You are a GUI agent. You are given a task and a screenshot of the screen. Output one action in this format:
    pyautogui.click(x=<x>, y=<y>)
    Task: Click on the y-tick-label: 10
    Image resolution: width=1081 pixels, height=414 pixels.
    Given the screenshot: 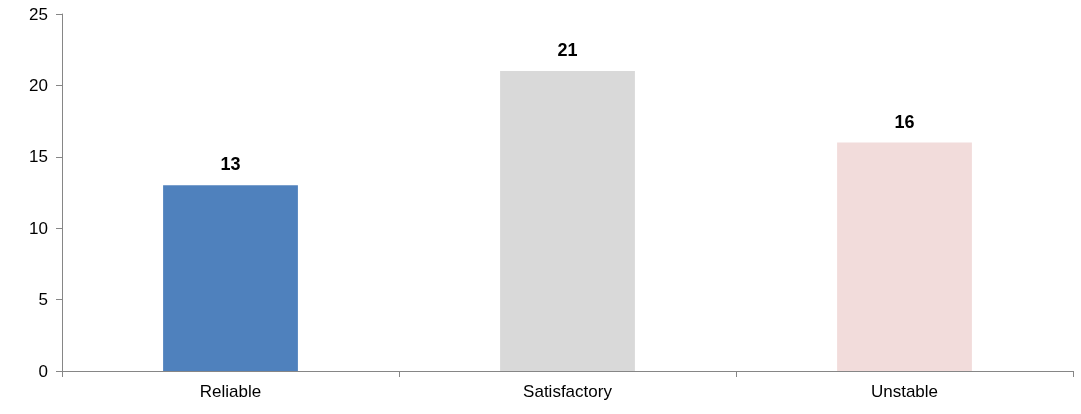 What is the action you would take?
    pyautogui.click(x=38, y=228)
    